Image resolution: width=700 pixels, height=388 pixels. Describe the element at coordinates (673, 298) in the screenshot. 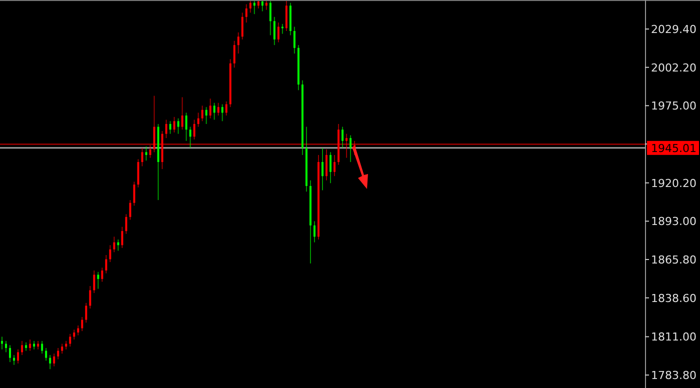

I see `y-tick-label: 1838.60` at that location.